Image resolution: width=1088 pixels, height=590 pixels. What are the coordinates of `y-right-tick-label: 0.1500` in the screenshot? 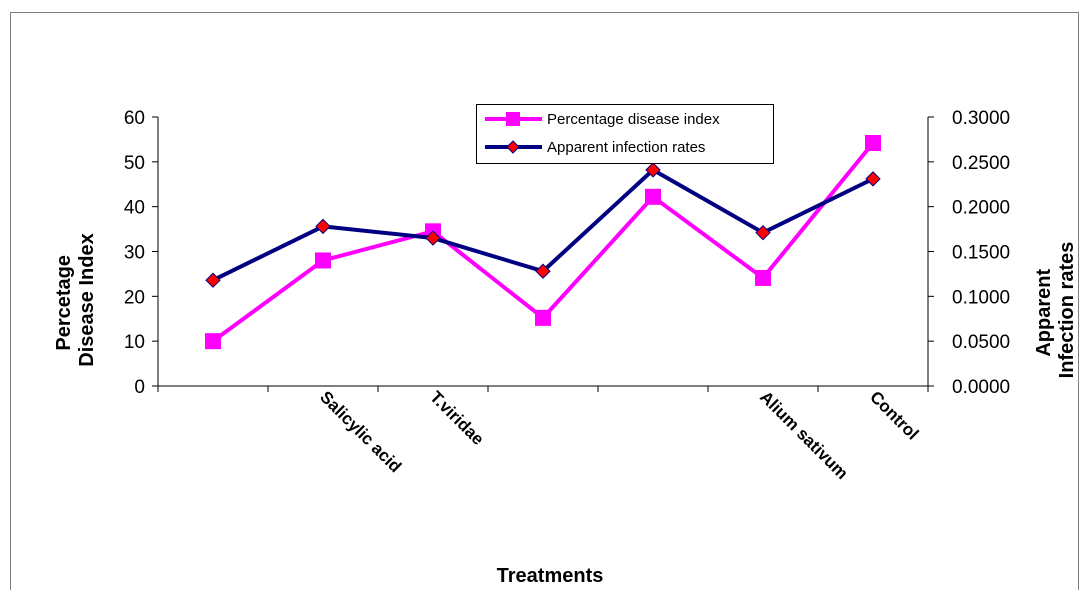 It's located at (981, 253).